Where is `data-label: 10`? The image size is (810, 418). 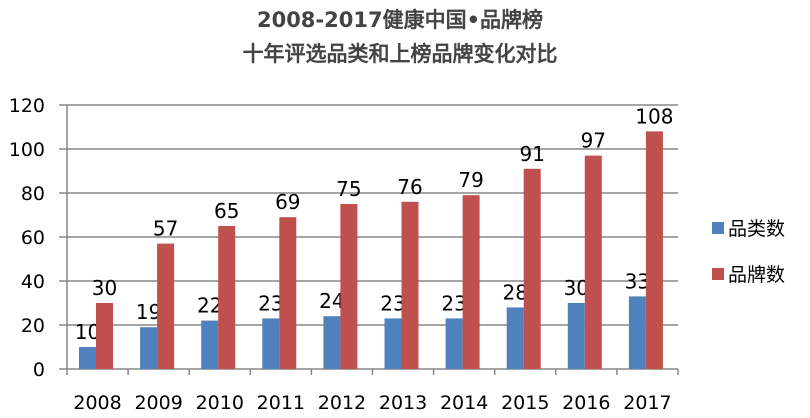 data-label: 10 is located at coordinates (87, 332).